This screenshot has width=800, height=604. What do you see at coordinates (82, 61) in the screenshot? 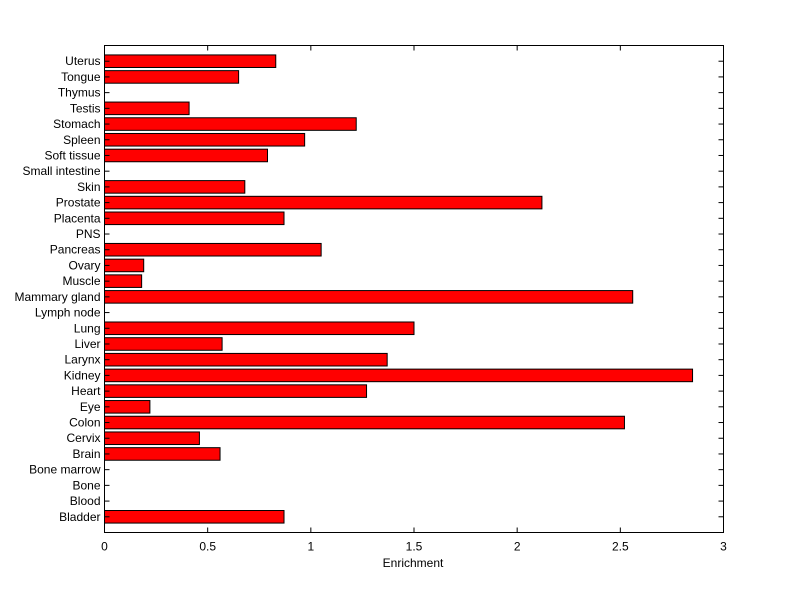
I see `y-tick-label: Uterus` at bounding box center [82, 61].